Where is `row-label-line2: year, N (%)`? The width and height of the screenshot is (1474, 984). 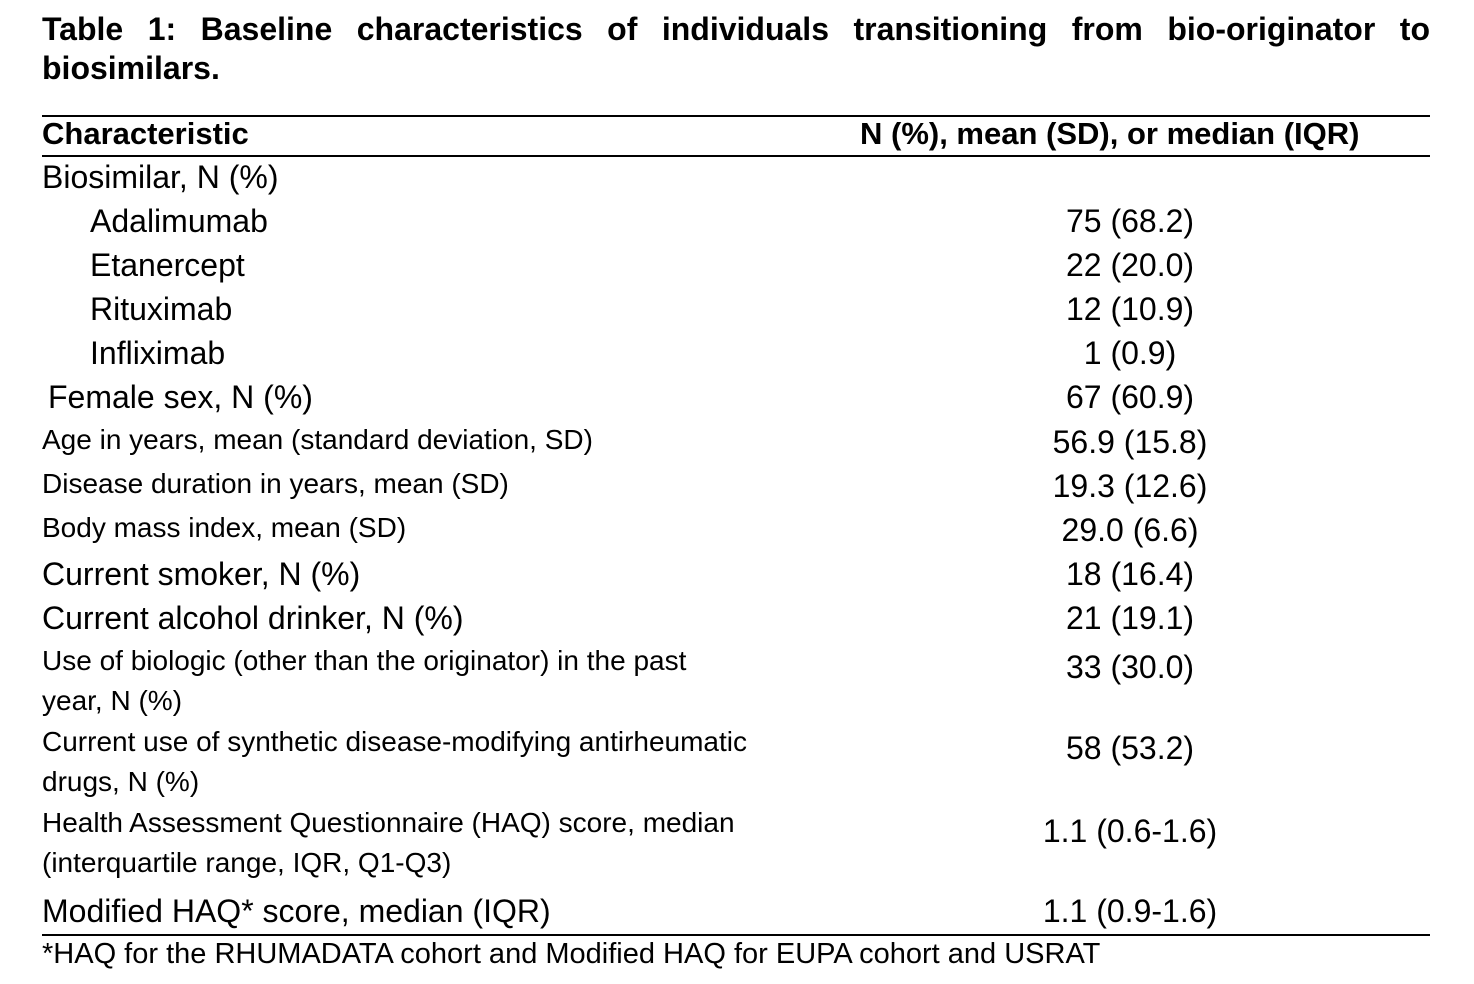 row-label-line2: year, N (%) is located at coordinates (112, 700).